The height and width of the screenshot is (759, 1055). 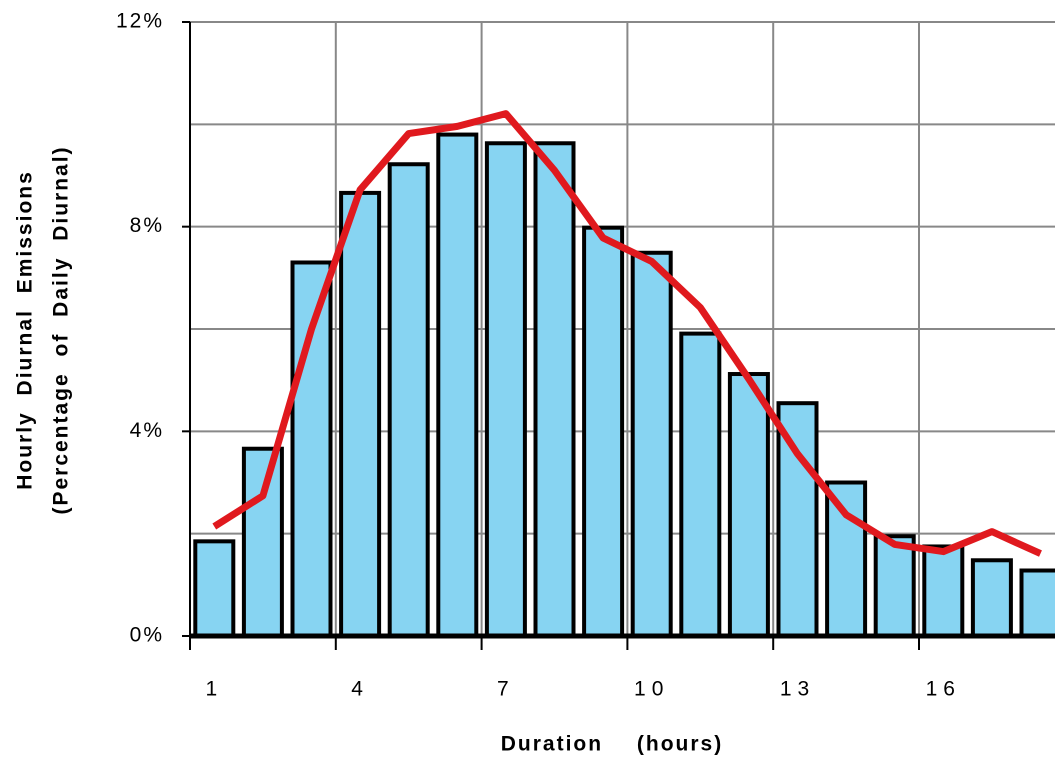 What do you see at coordinates (360, 689) in the screenshot?
I see `x-tick-label: 4` at bounding box center [360, 689].